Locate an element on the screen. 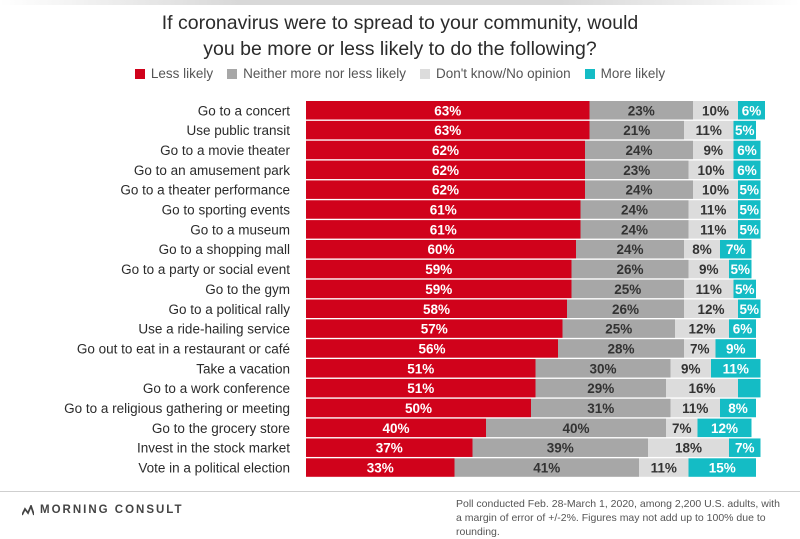  data-label: 15% is located at coordinates (722, 468).